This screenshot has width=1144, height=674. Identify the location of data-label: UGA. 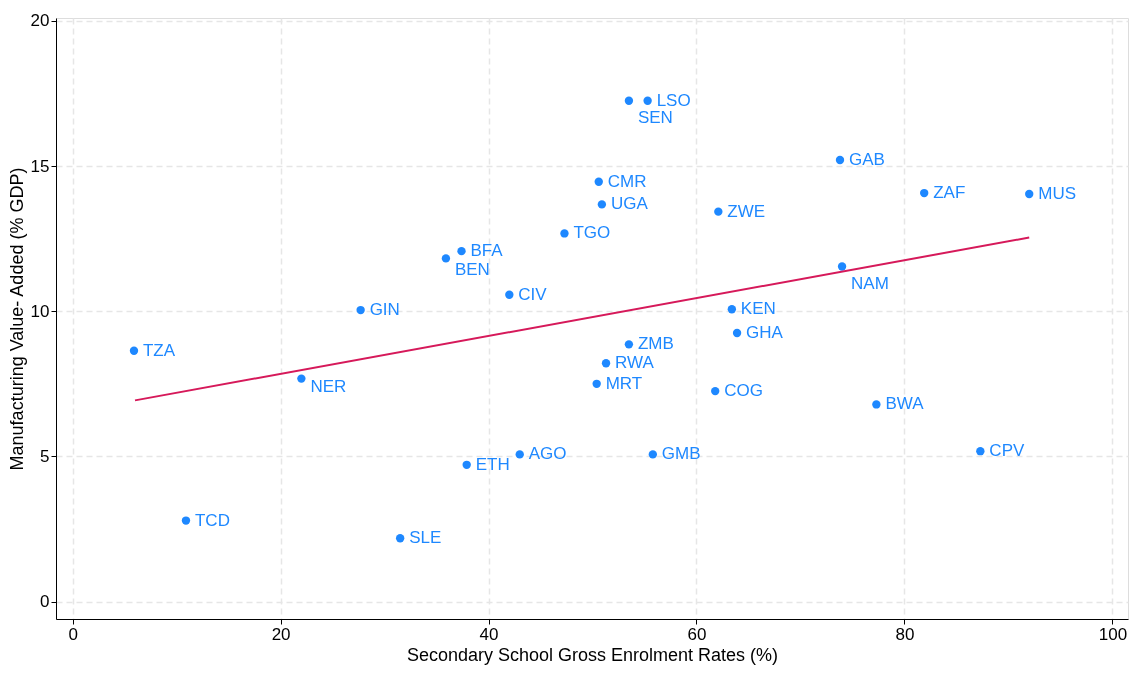
(629, 204).